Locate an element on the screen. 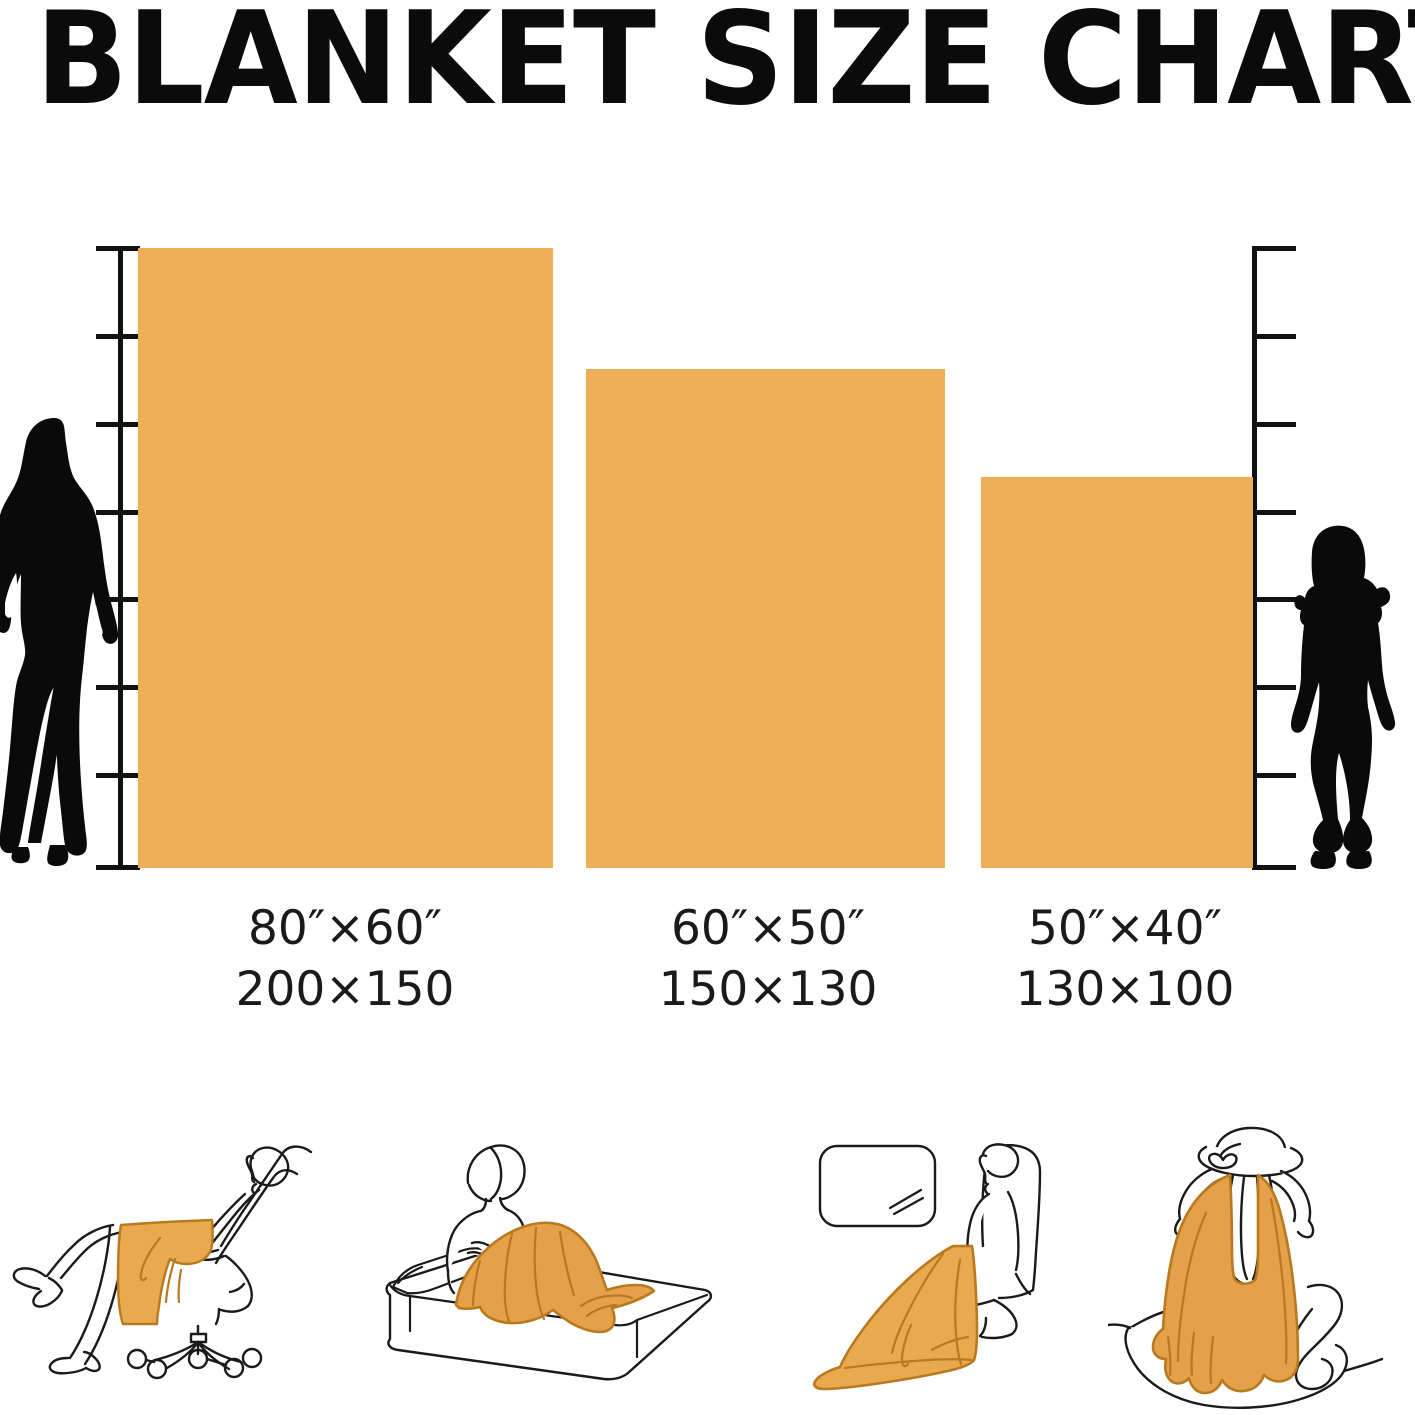 The image size is (1415, 1415). adult-woman-silhouette is located at coordinates (61, 642).